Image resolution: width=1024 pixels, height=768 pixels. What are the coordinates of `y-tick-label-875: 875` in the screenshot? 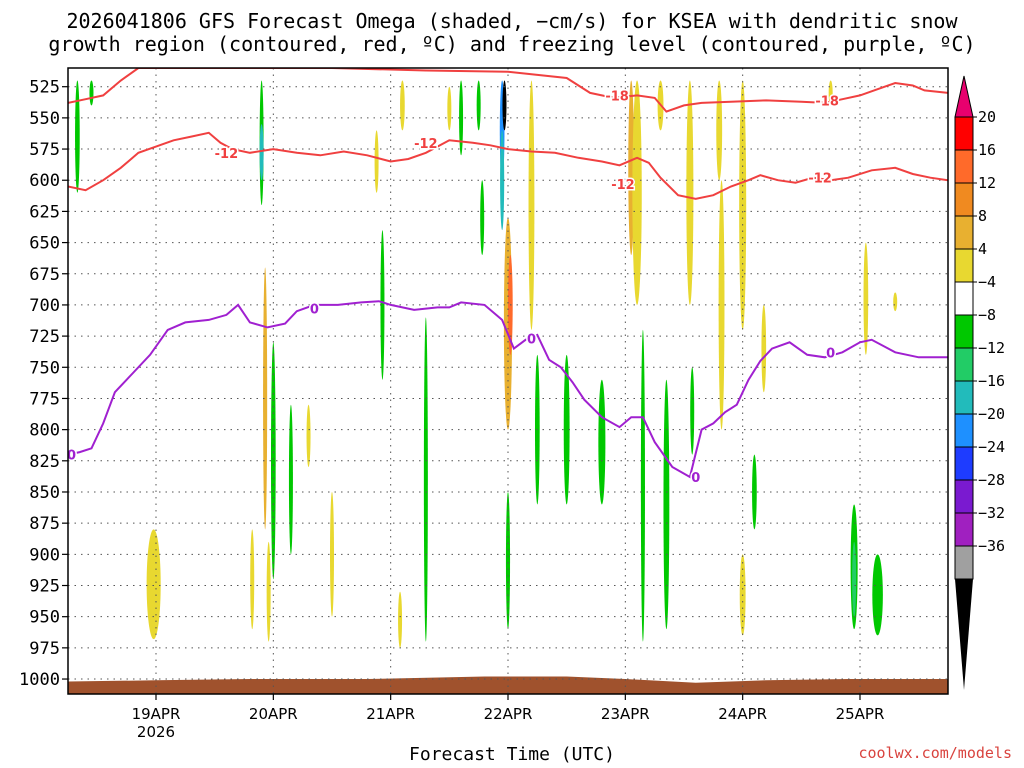 It's located at (44, 524).